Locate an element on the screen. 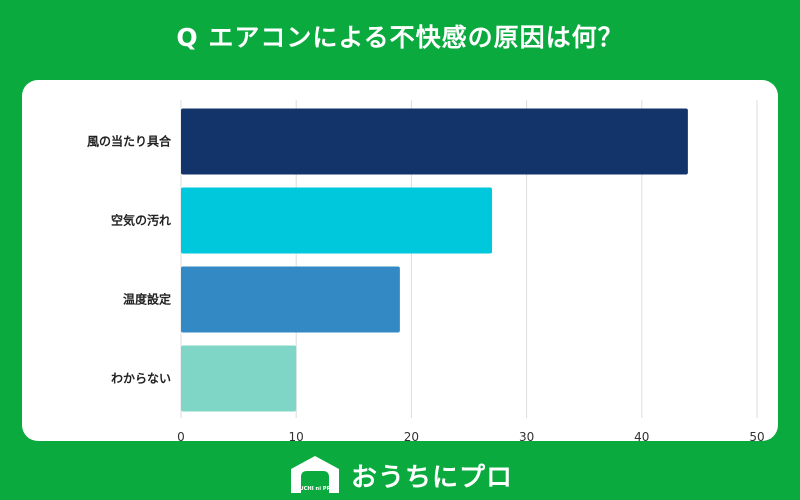  logo-text: OUCHI ni PRO is located at coordinates (315, 489).